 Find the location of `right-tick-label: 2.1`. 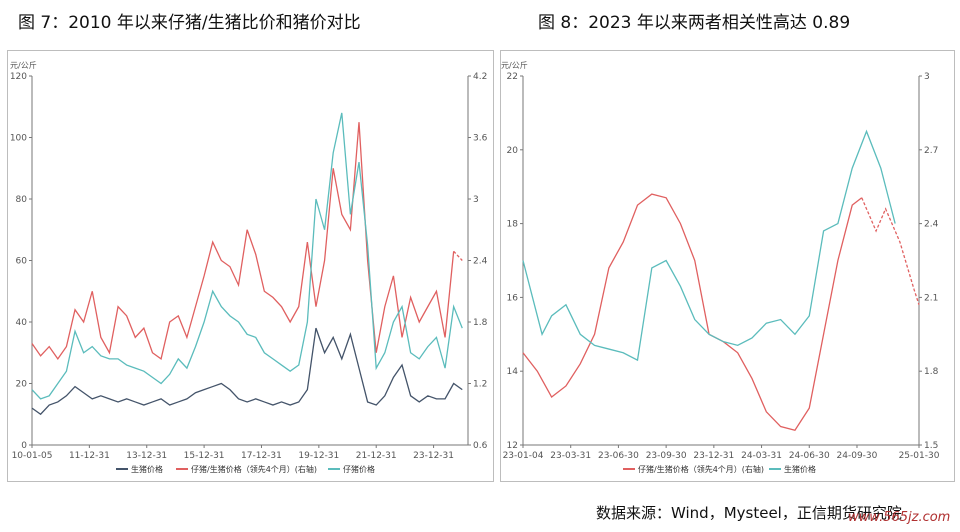

right-tick-label: 2.1 is located at coordinates (931, 298).